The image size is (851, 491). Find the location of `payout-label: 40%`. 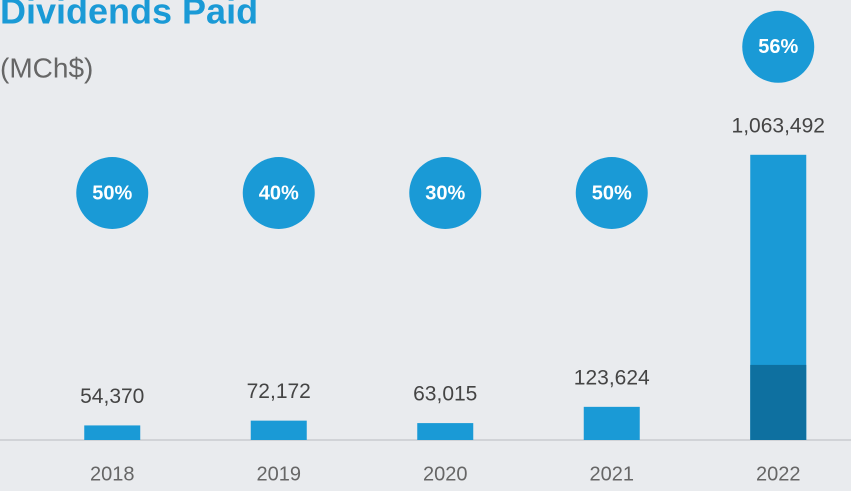

payout-label: 40% is located at coordinates (279, 193).